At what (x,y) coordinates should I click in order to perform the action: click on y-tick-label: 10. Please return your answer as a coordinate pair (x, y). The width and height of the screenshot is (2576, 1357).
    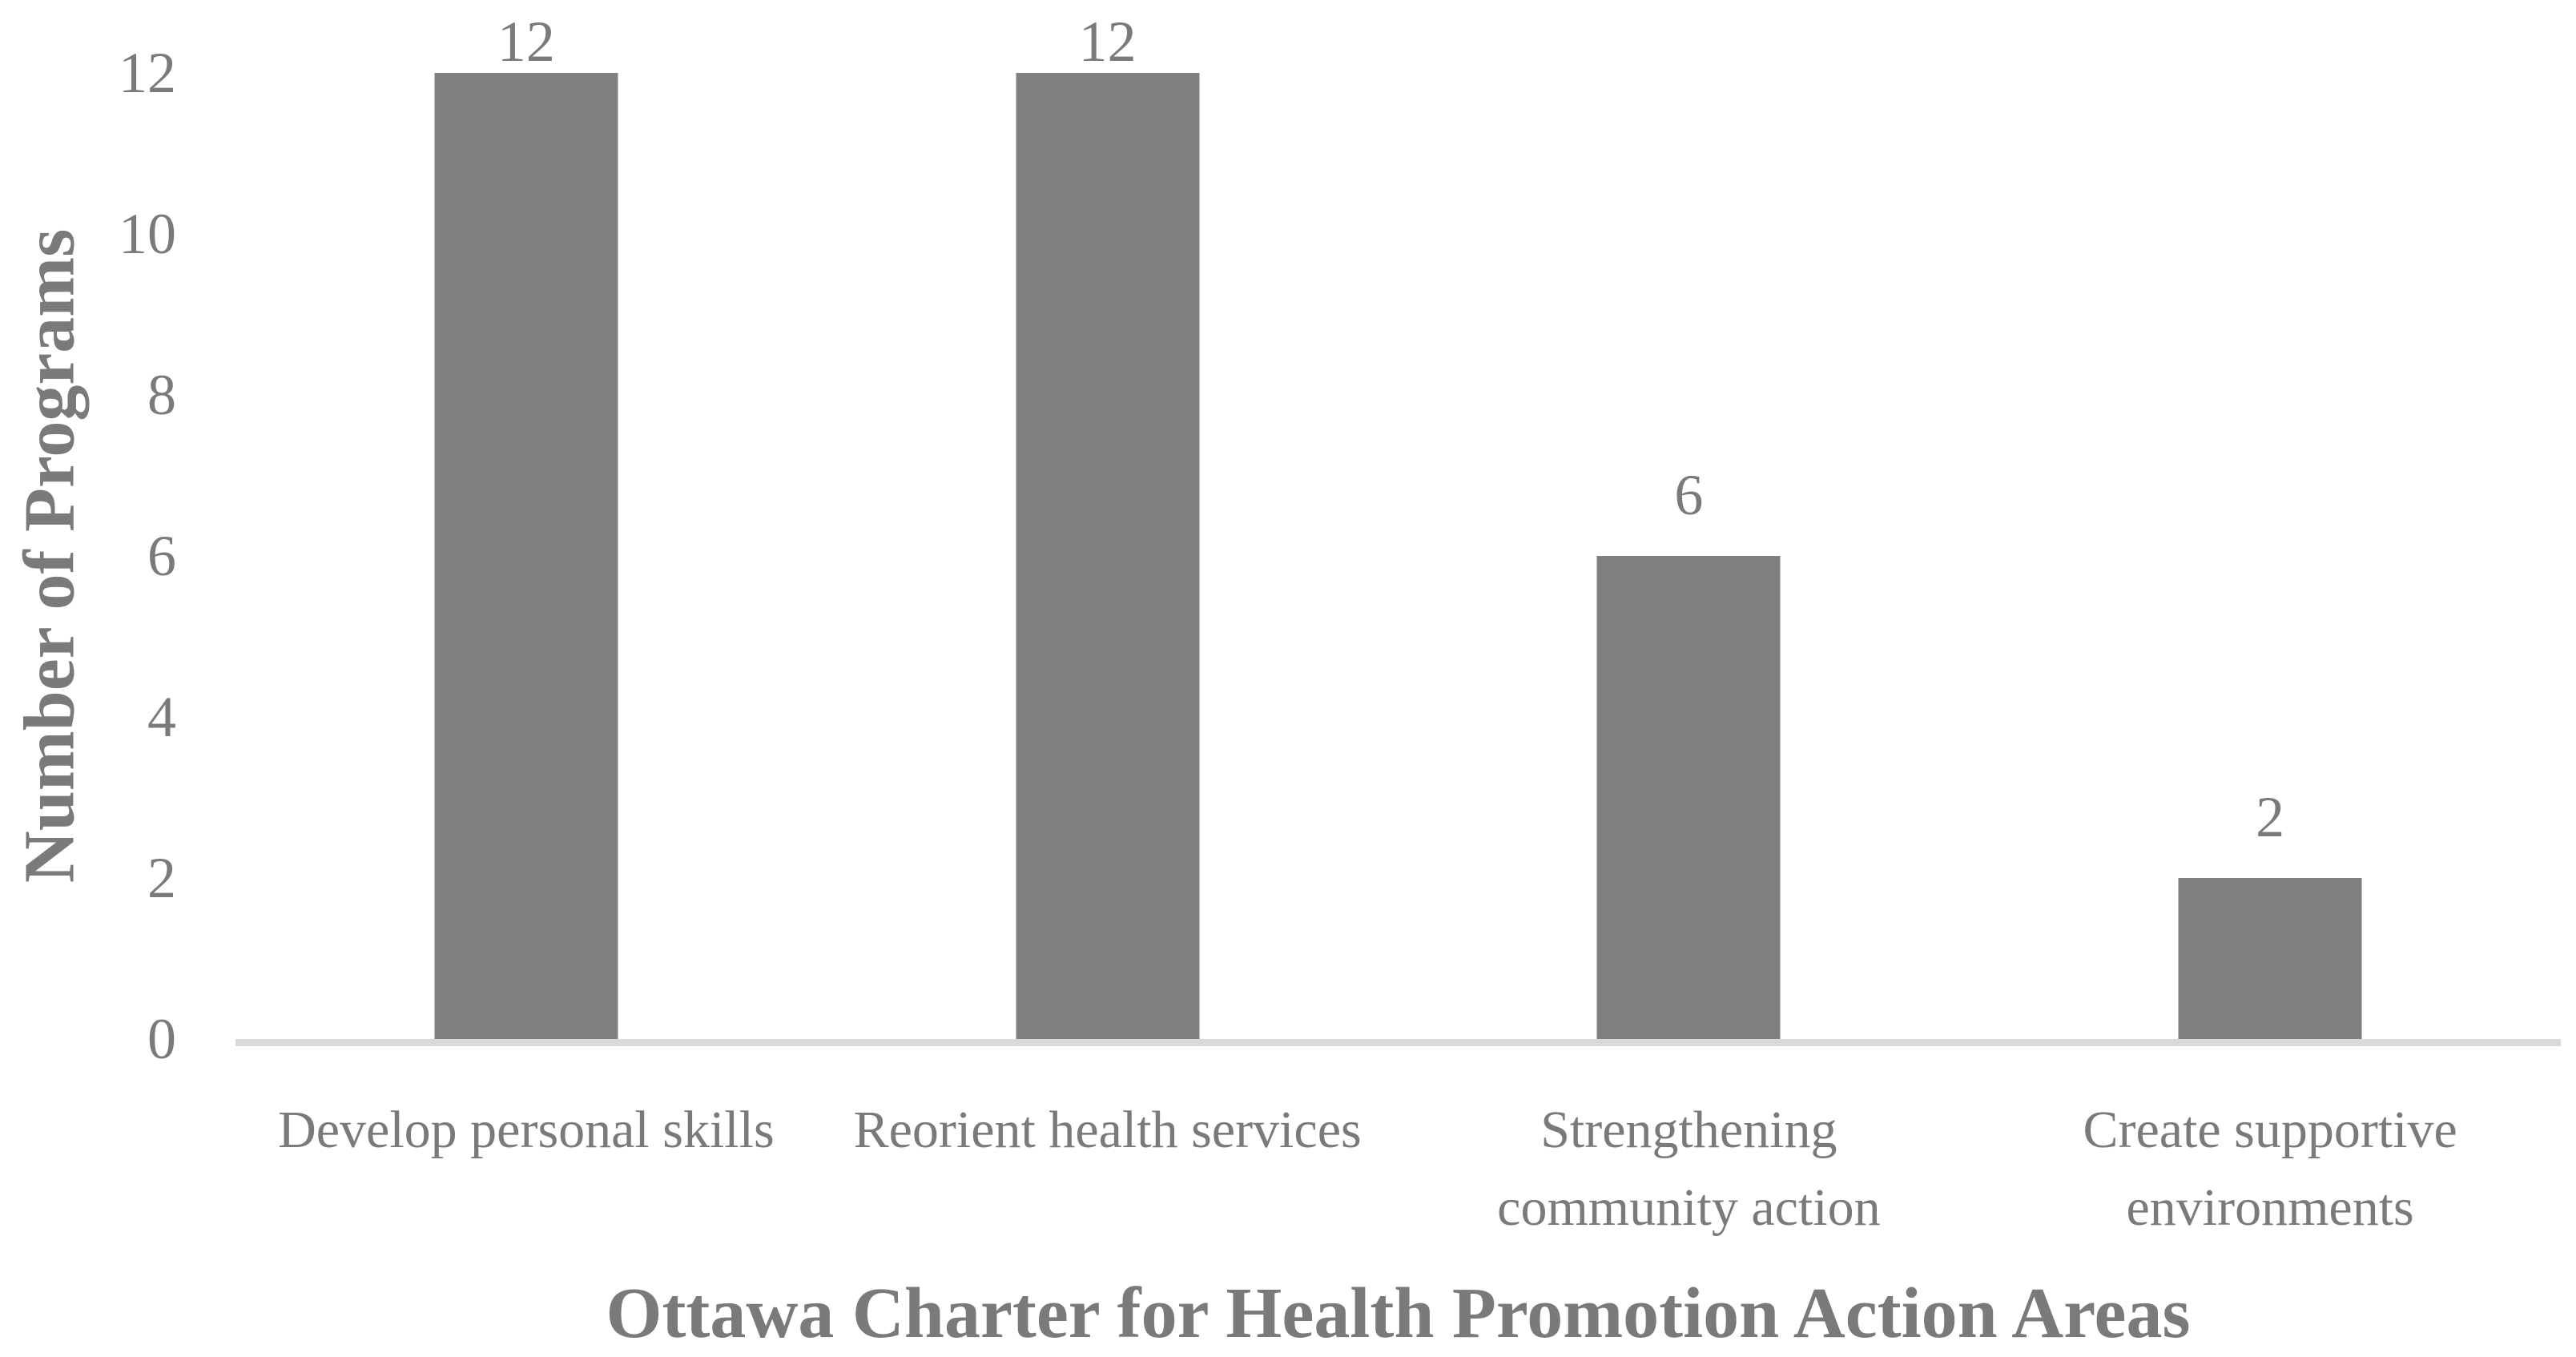
    Looking at the image, I should click on (147, 234).